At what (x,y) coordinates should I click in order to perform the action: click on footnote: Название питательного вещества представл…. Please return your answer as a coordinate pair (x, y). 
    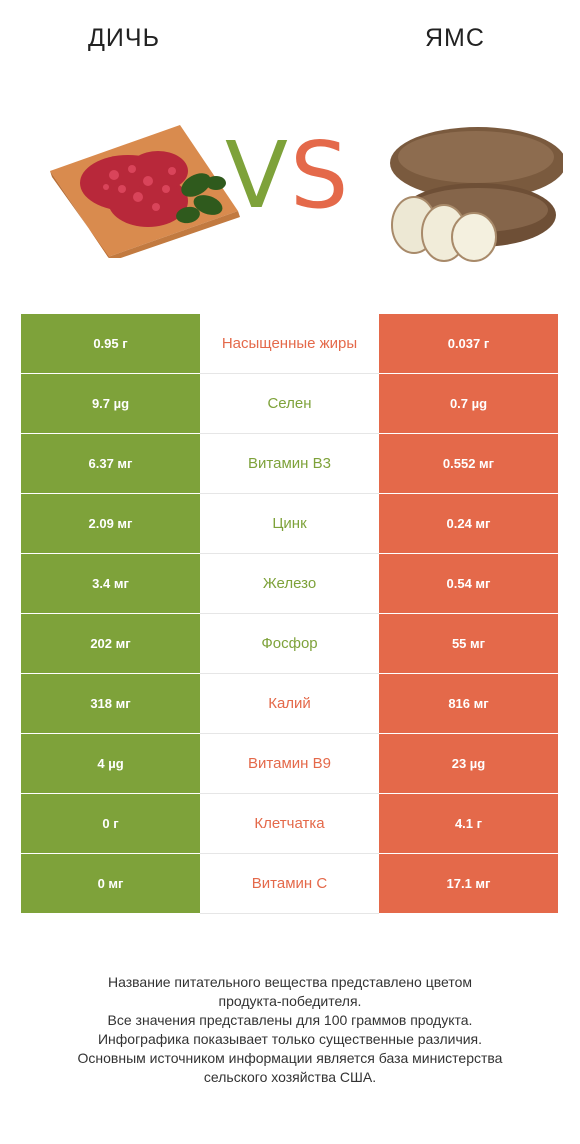
    Looking at the image, I should click on (290, 1030).